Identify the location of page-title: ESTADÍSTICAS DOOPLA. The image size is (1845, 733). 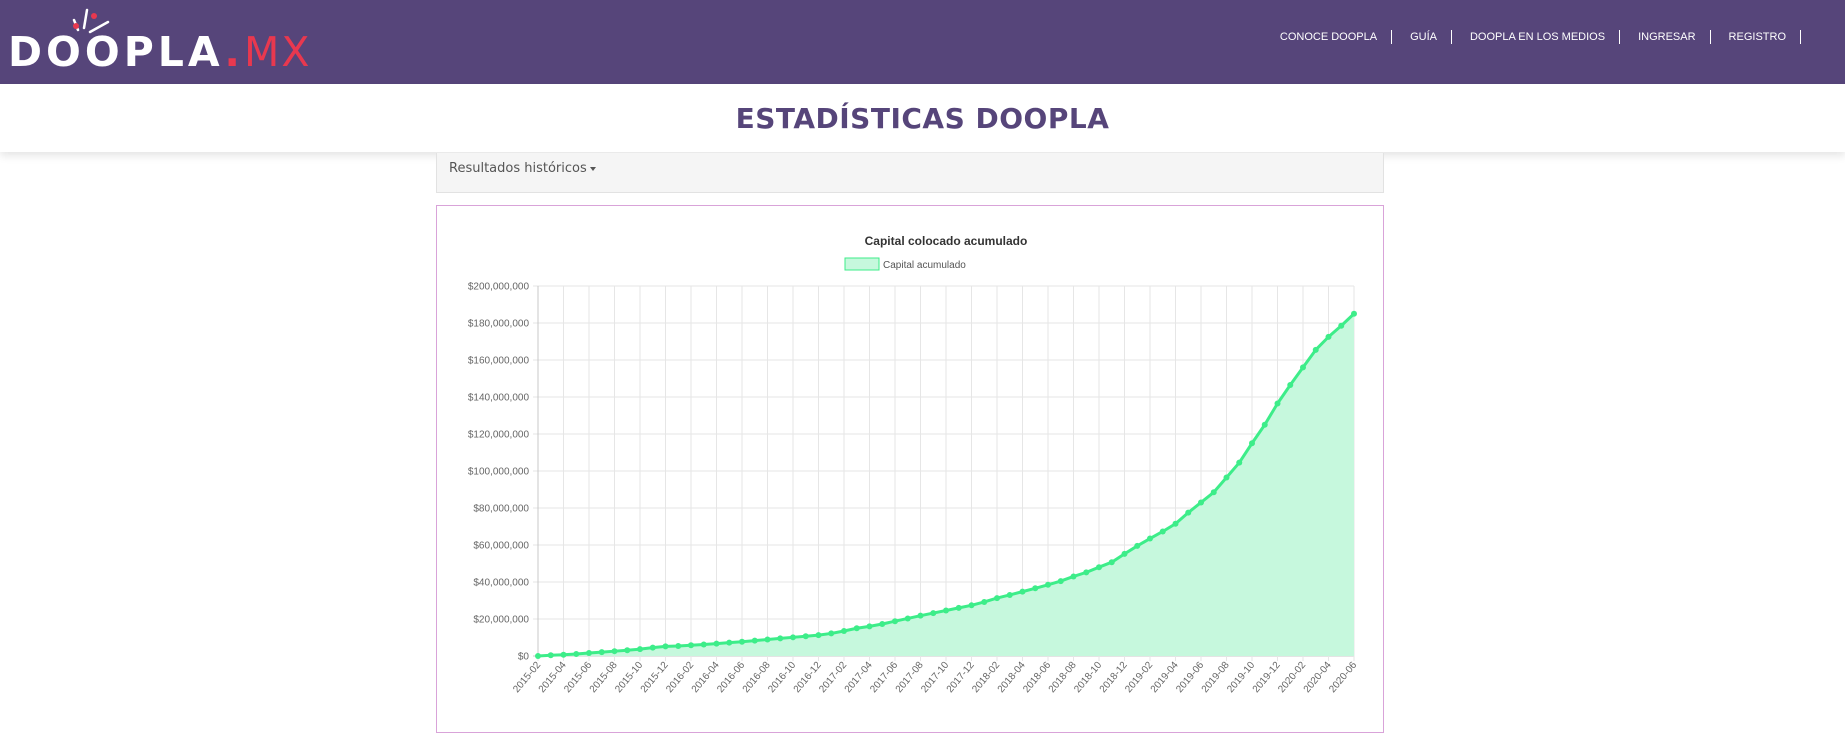
(922, 118).